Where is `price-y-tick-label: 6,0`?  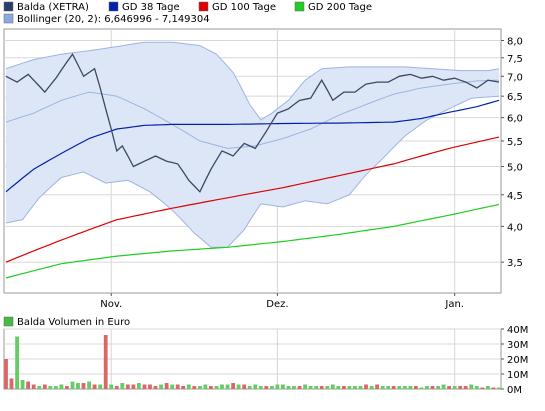
price-y-tick-label: 6,0 is located at coordinates (515, 119).